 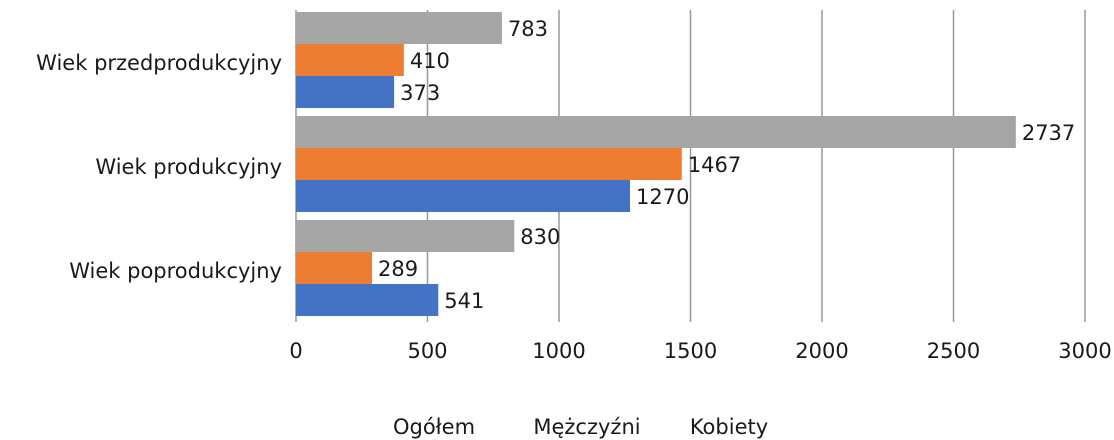 I want to click on x-tick-label: 0, so click(x=295, y=351).